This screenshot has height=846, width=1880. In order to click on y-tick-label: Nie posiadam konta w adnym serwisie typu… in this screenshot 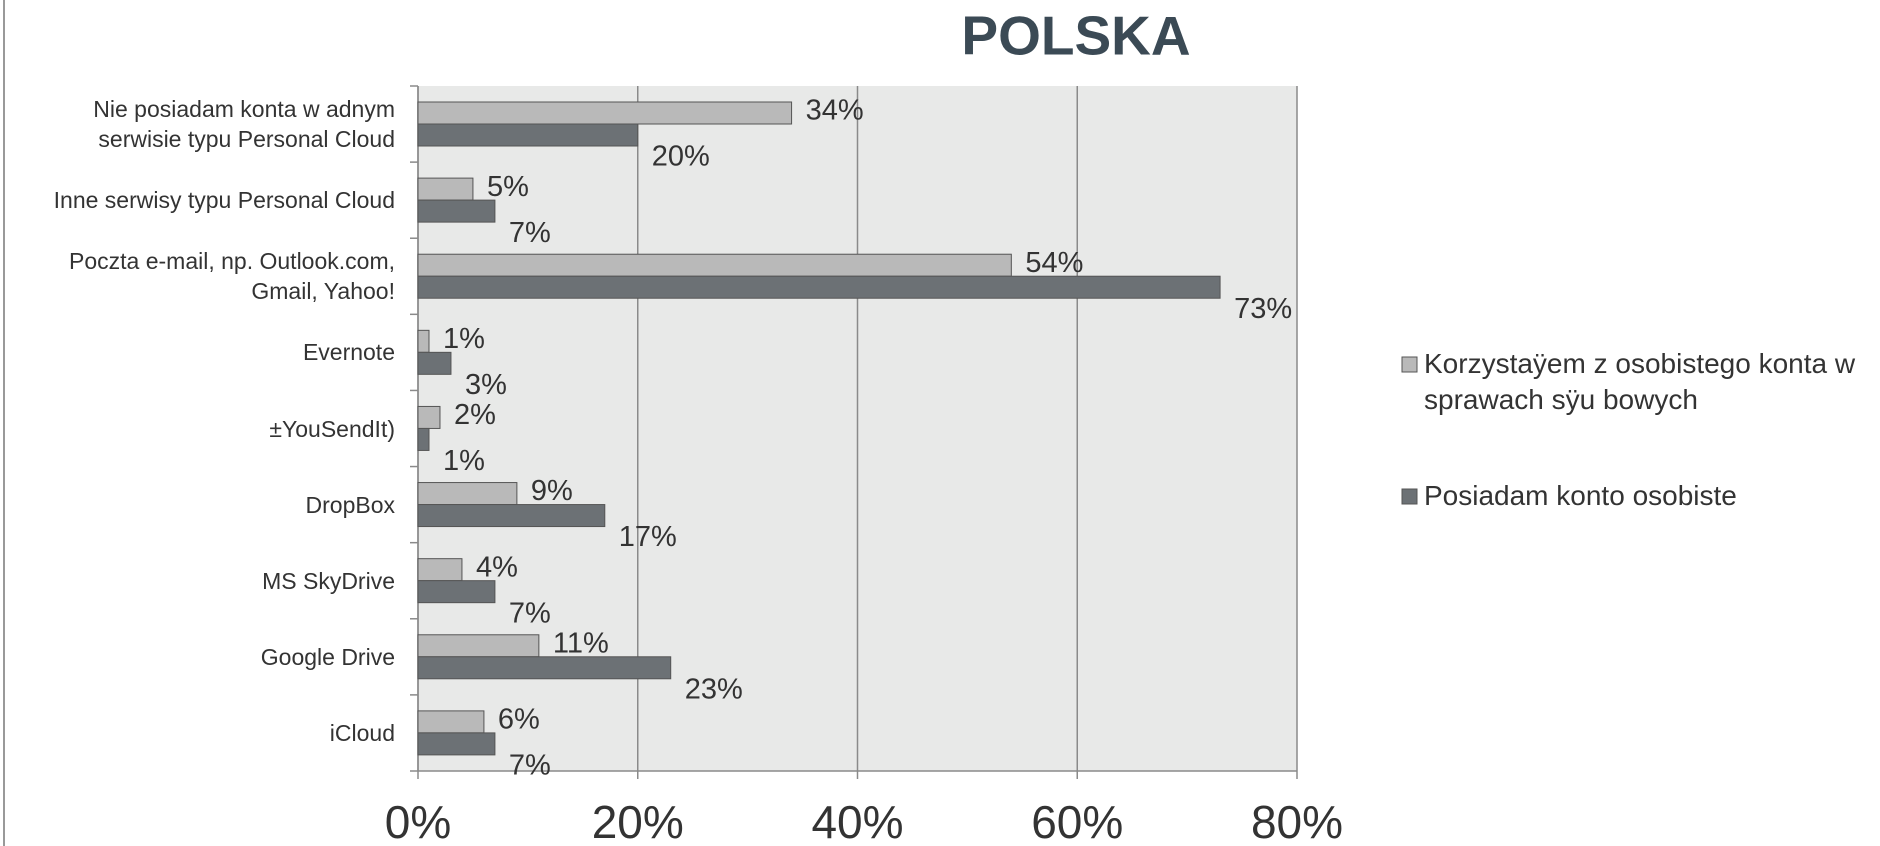, I will do `click(244, 124)`.